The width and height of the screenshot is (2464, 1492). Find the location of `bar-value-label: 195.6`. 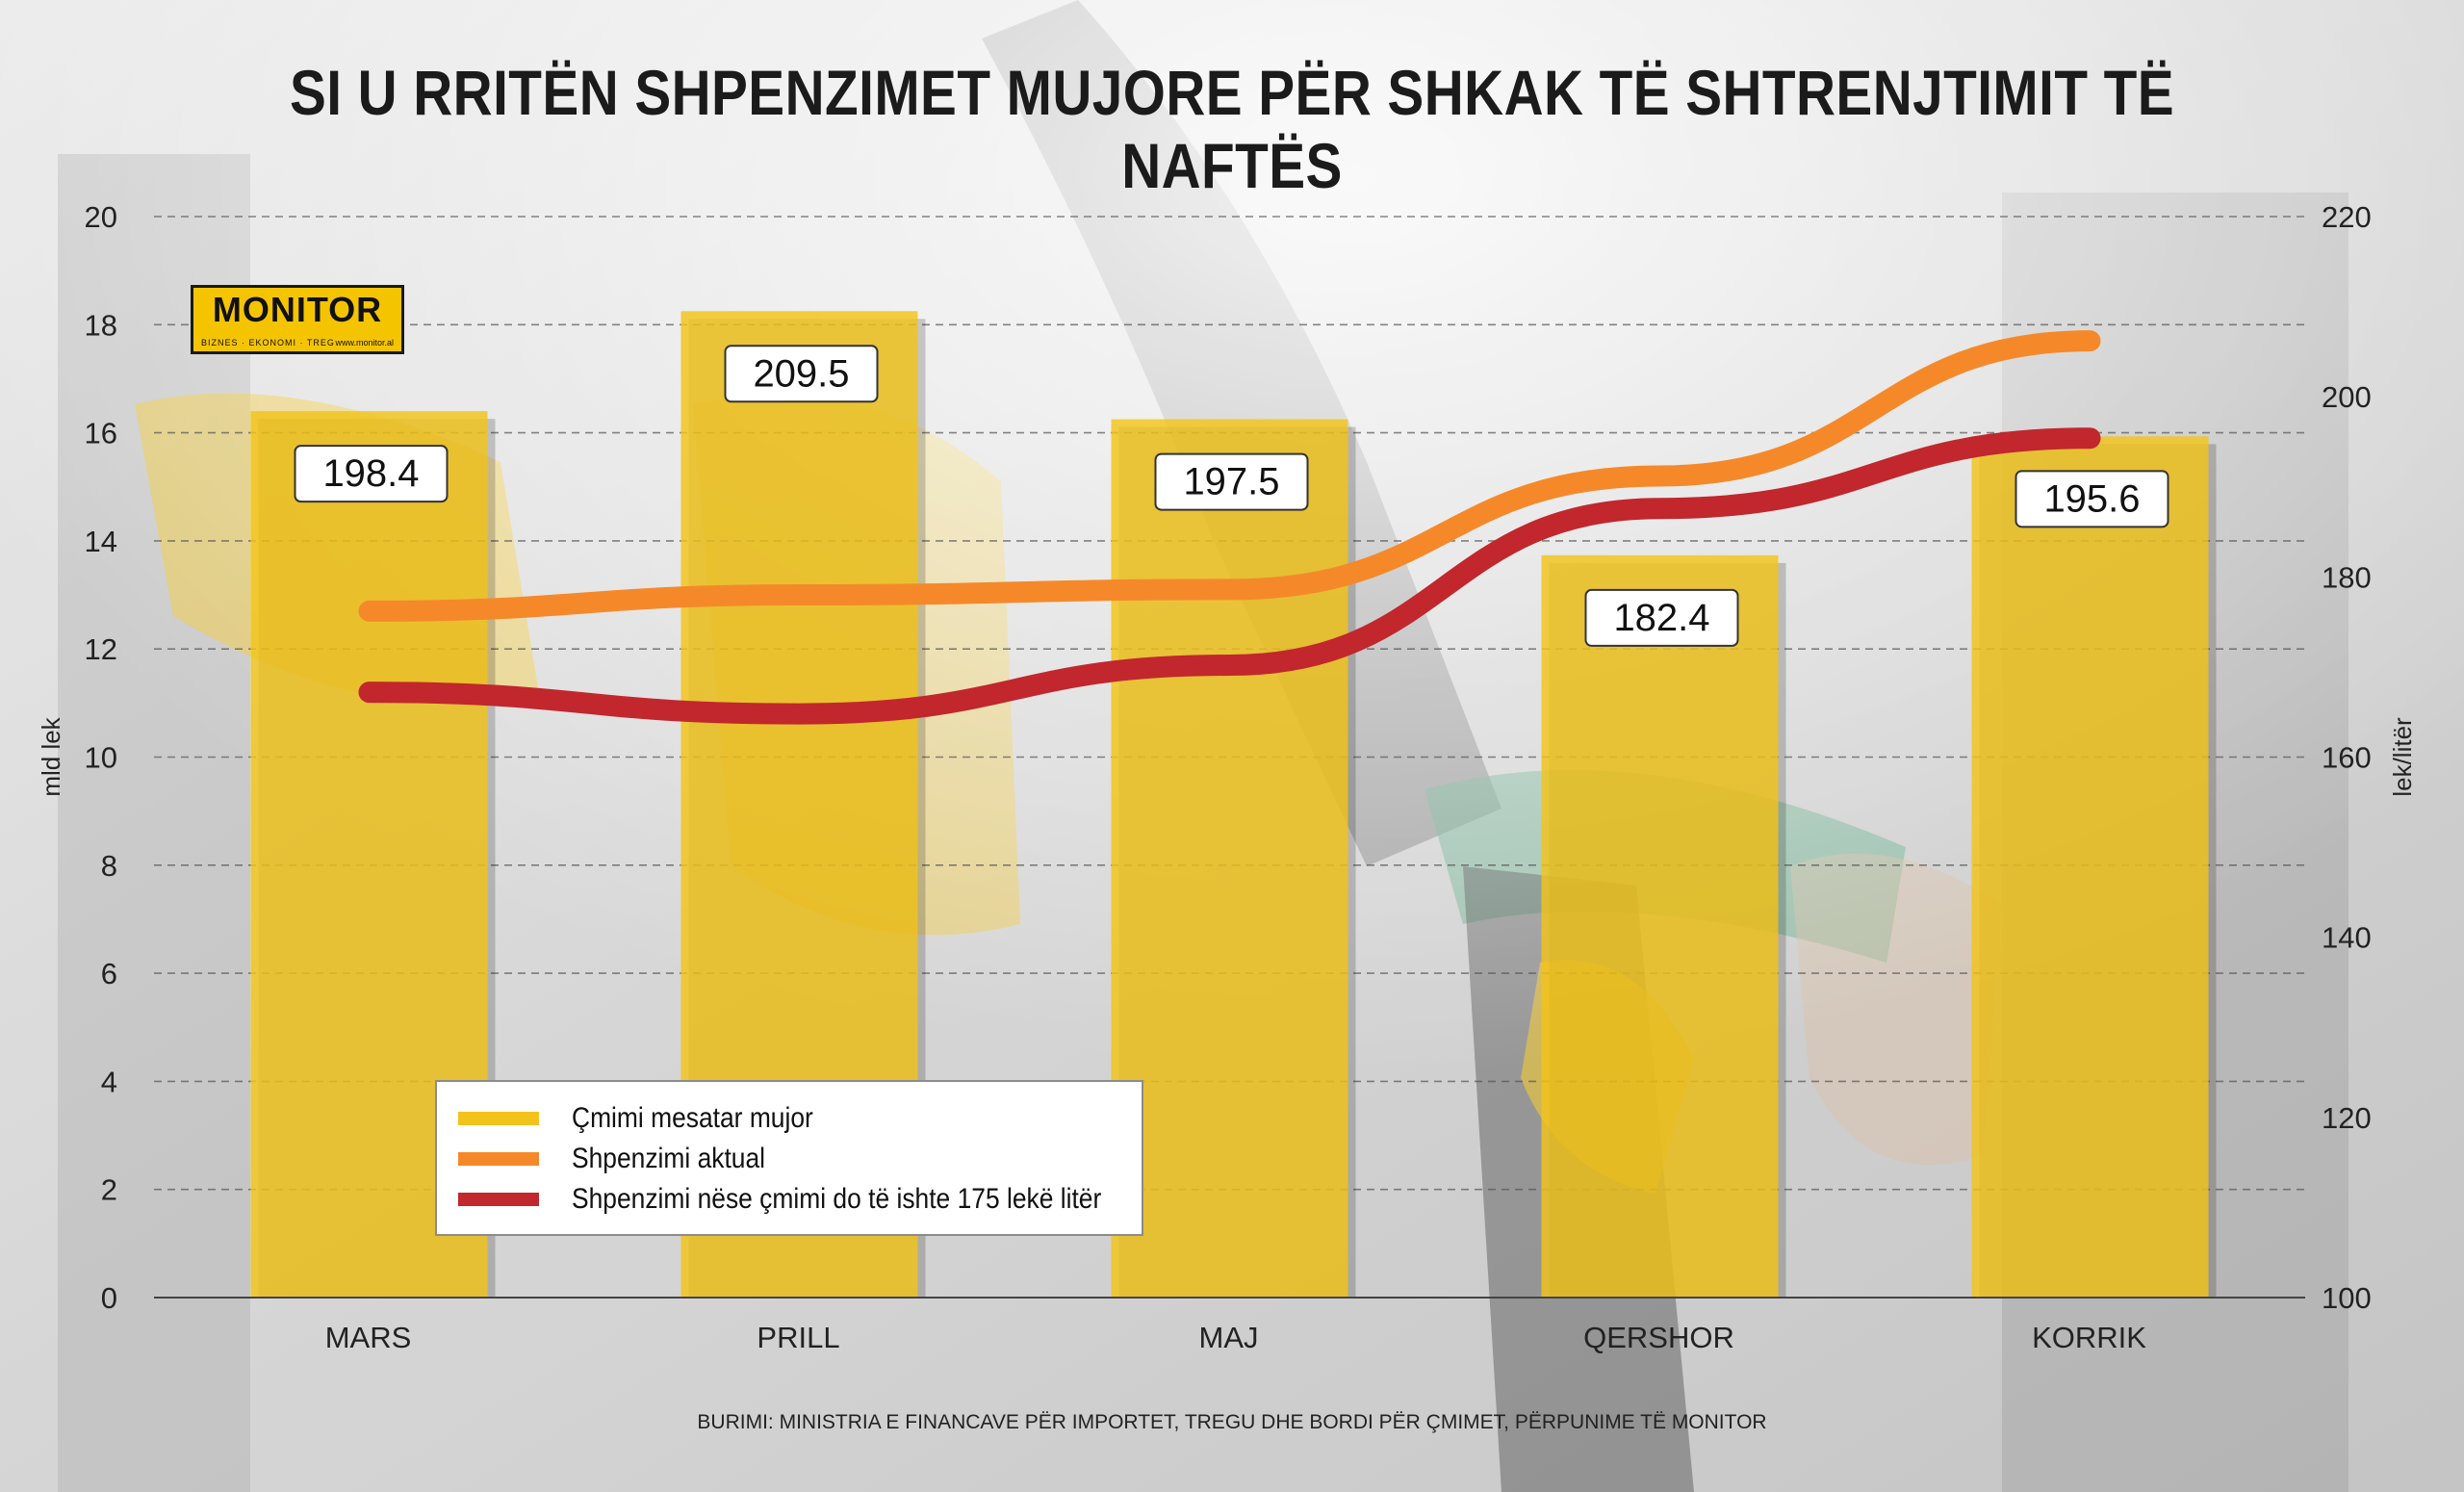

bar-value-label: 195.6 is located at coordinates (2091, 498).